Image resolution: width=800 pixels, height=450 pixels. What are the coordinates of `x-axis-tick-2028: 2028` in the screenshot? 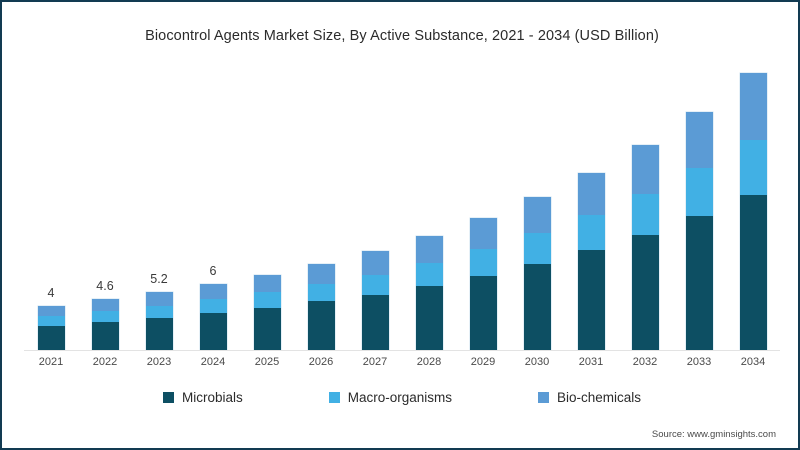 It's located at (429, 362).